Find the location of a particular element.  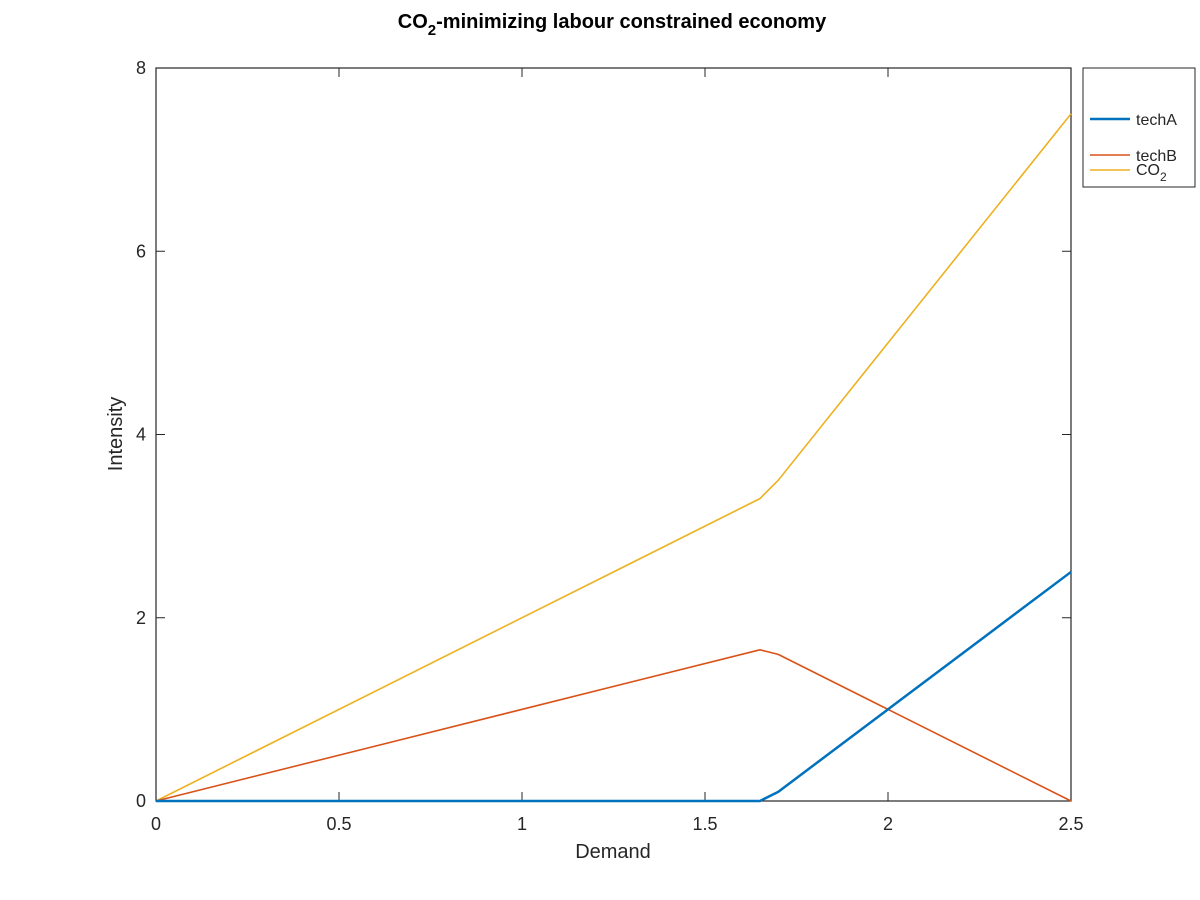

y-tick-label: 0 is located at coordinates (141, 801).